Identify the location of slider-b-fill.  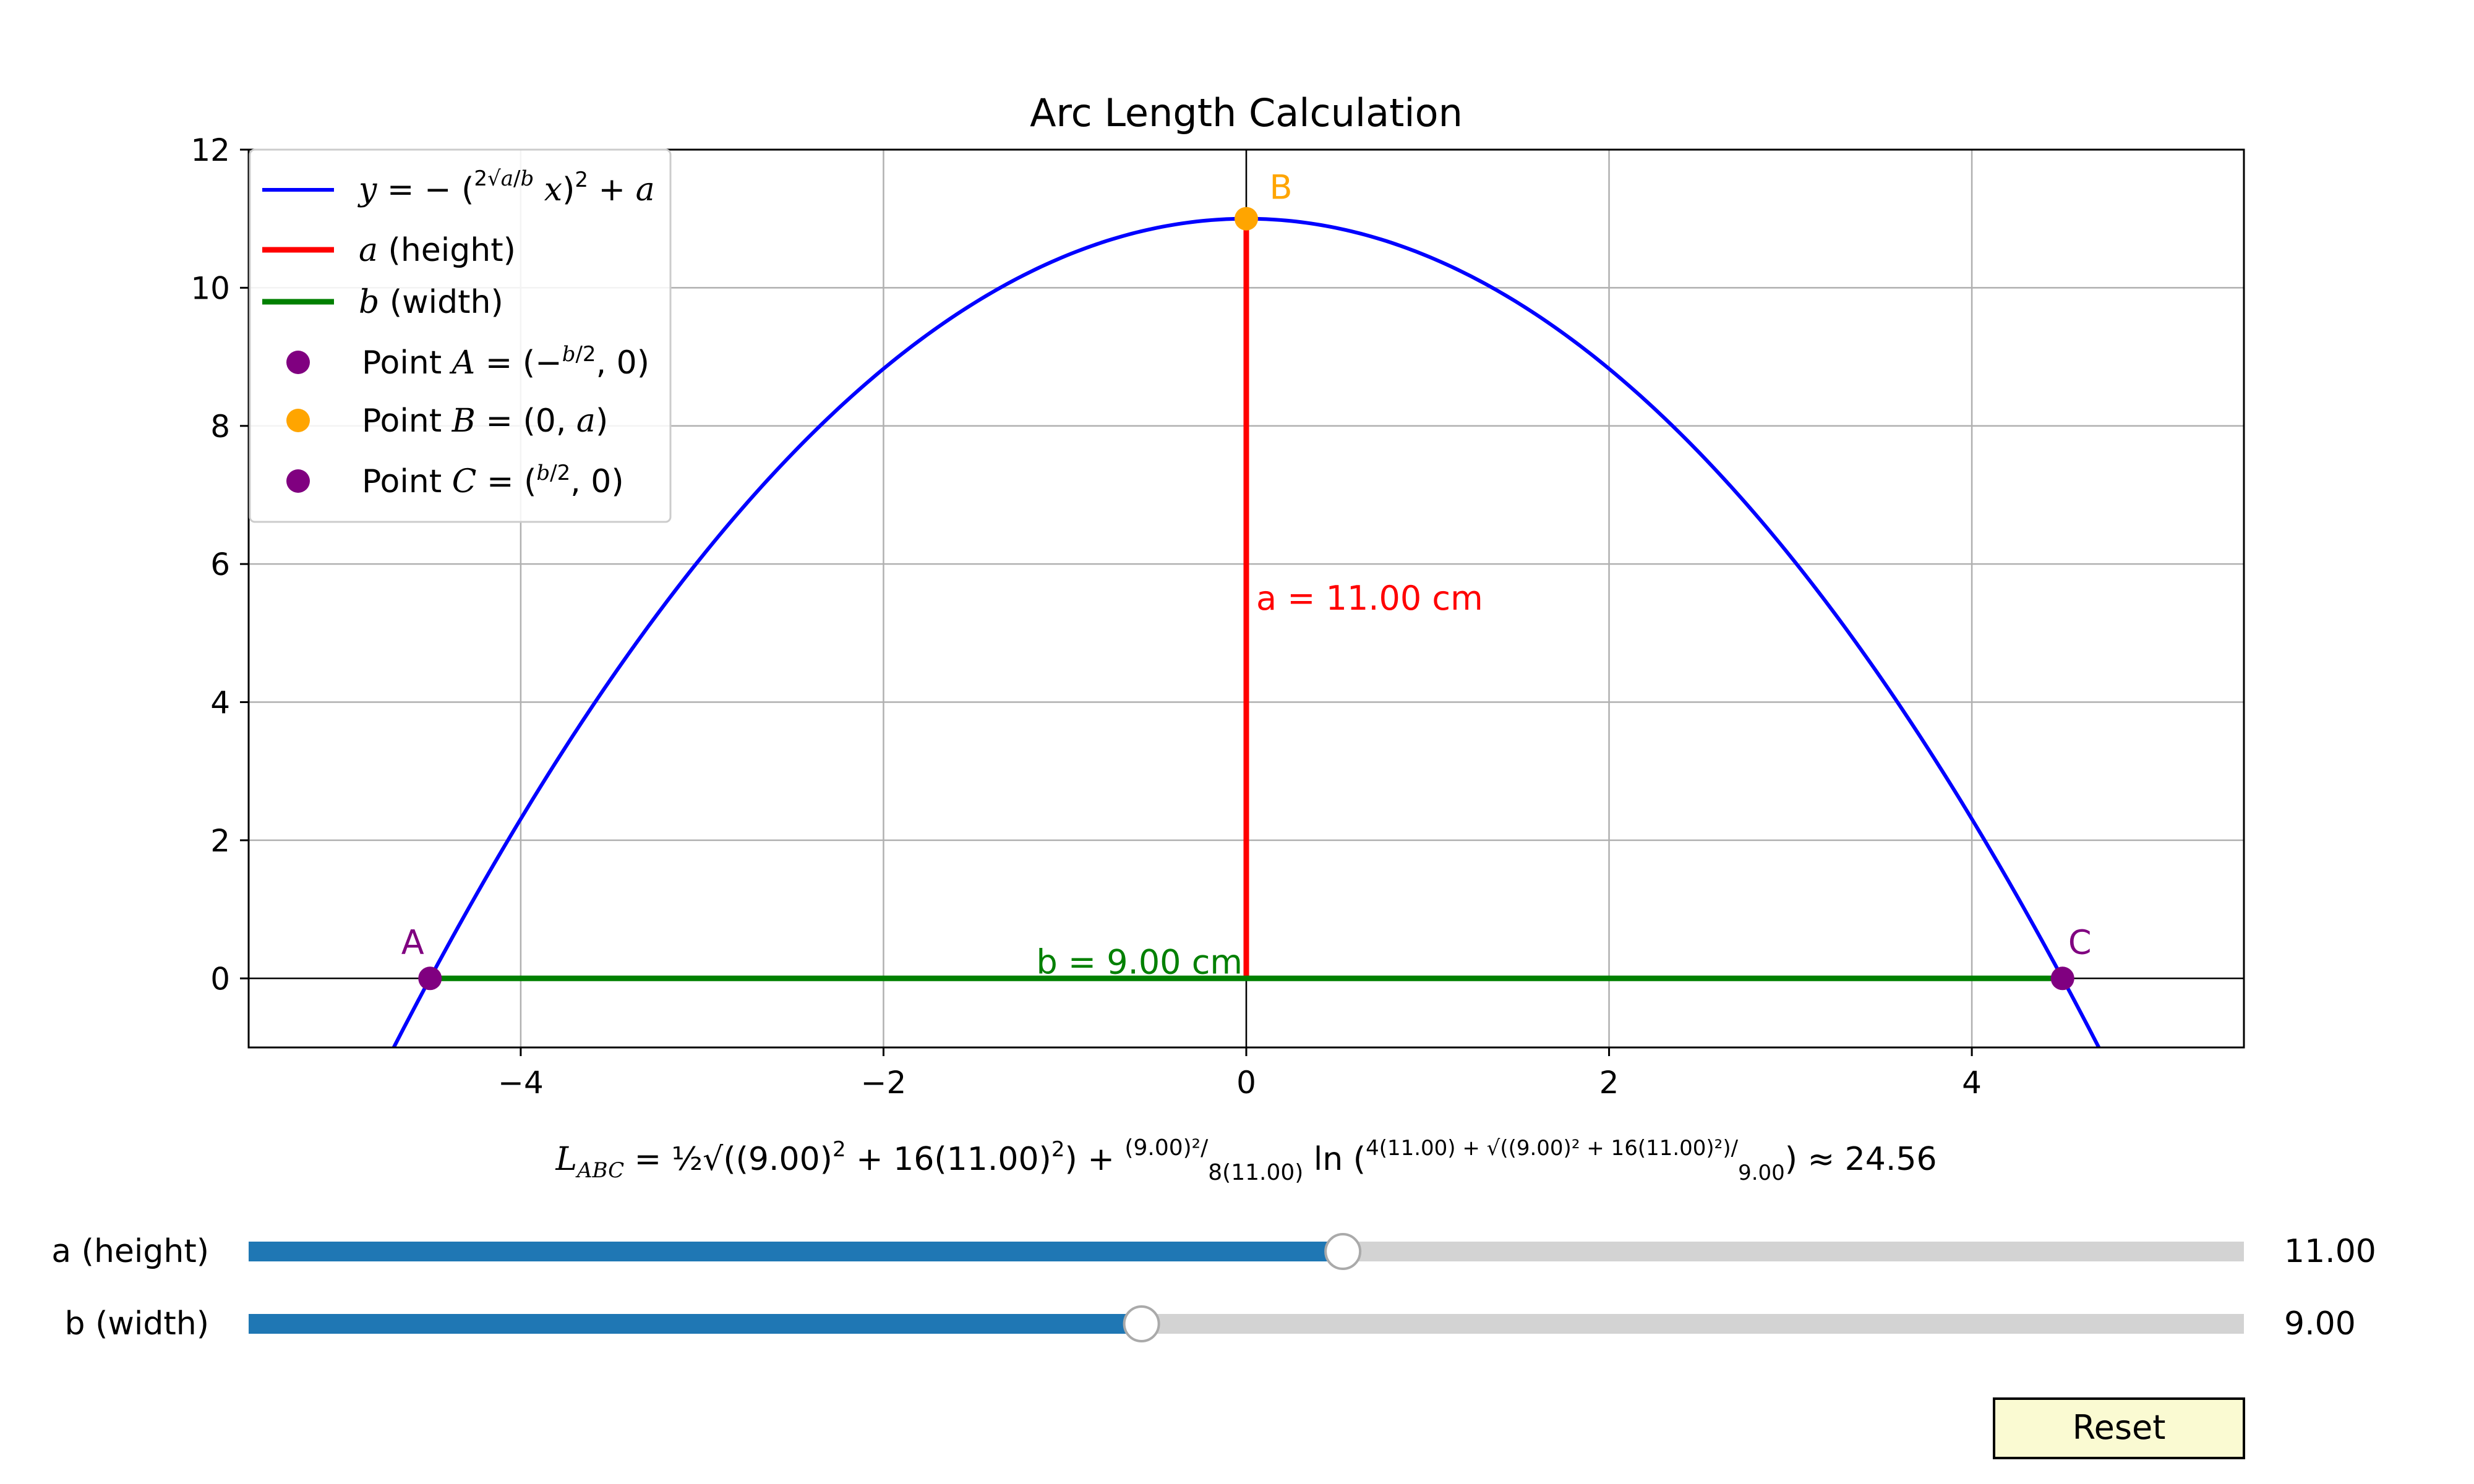
(695, 1324).